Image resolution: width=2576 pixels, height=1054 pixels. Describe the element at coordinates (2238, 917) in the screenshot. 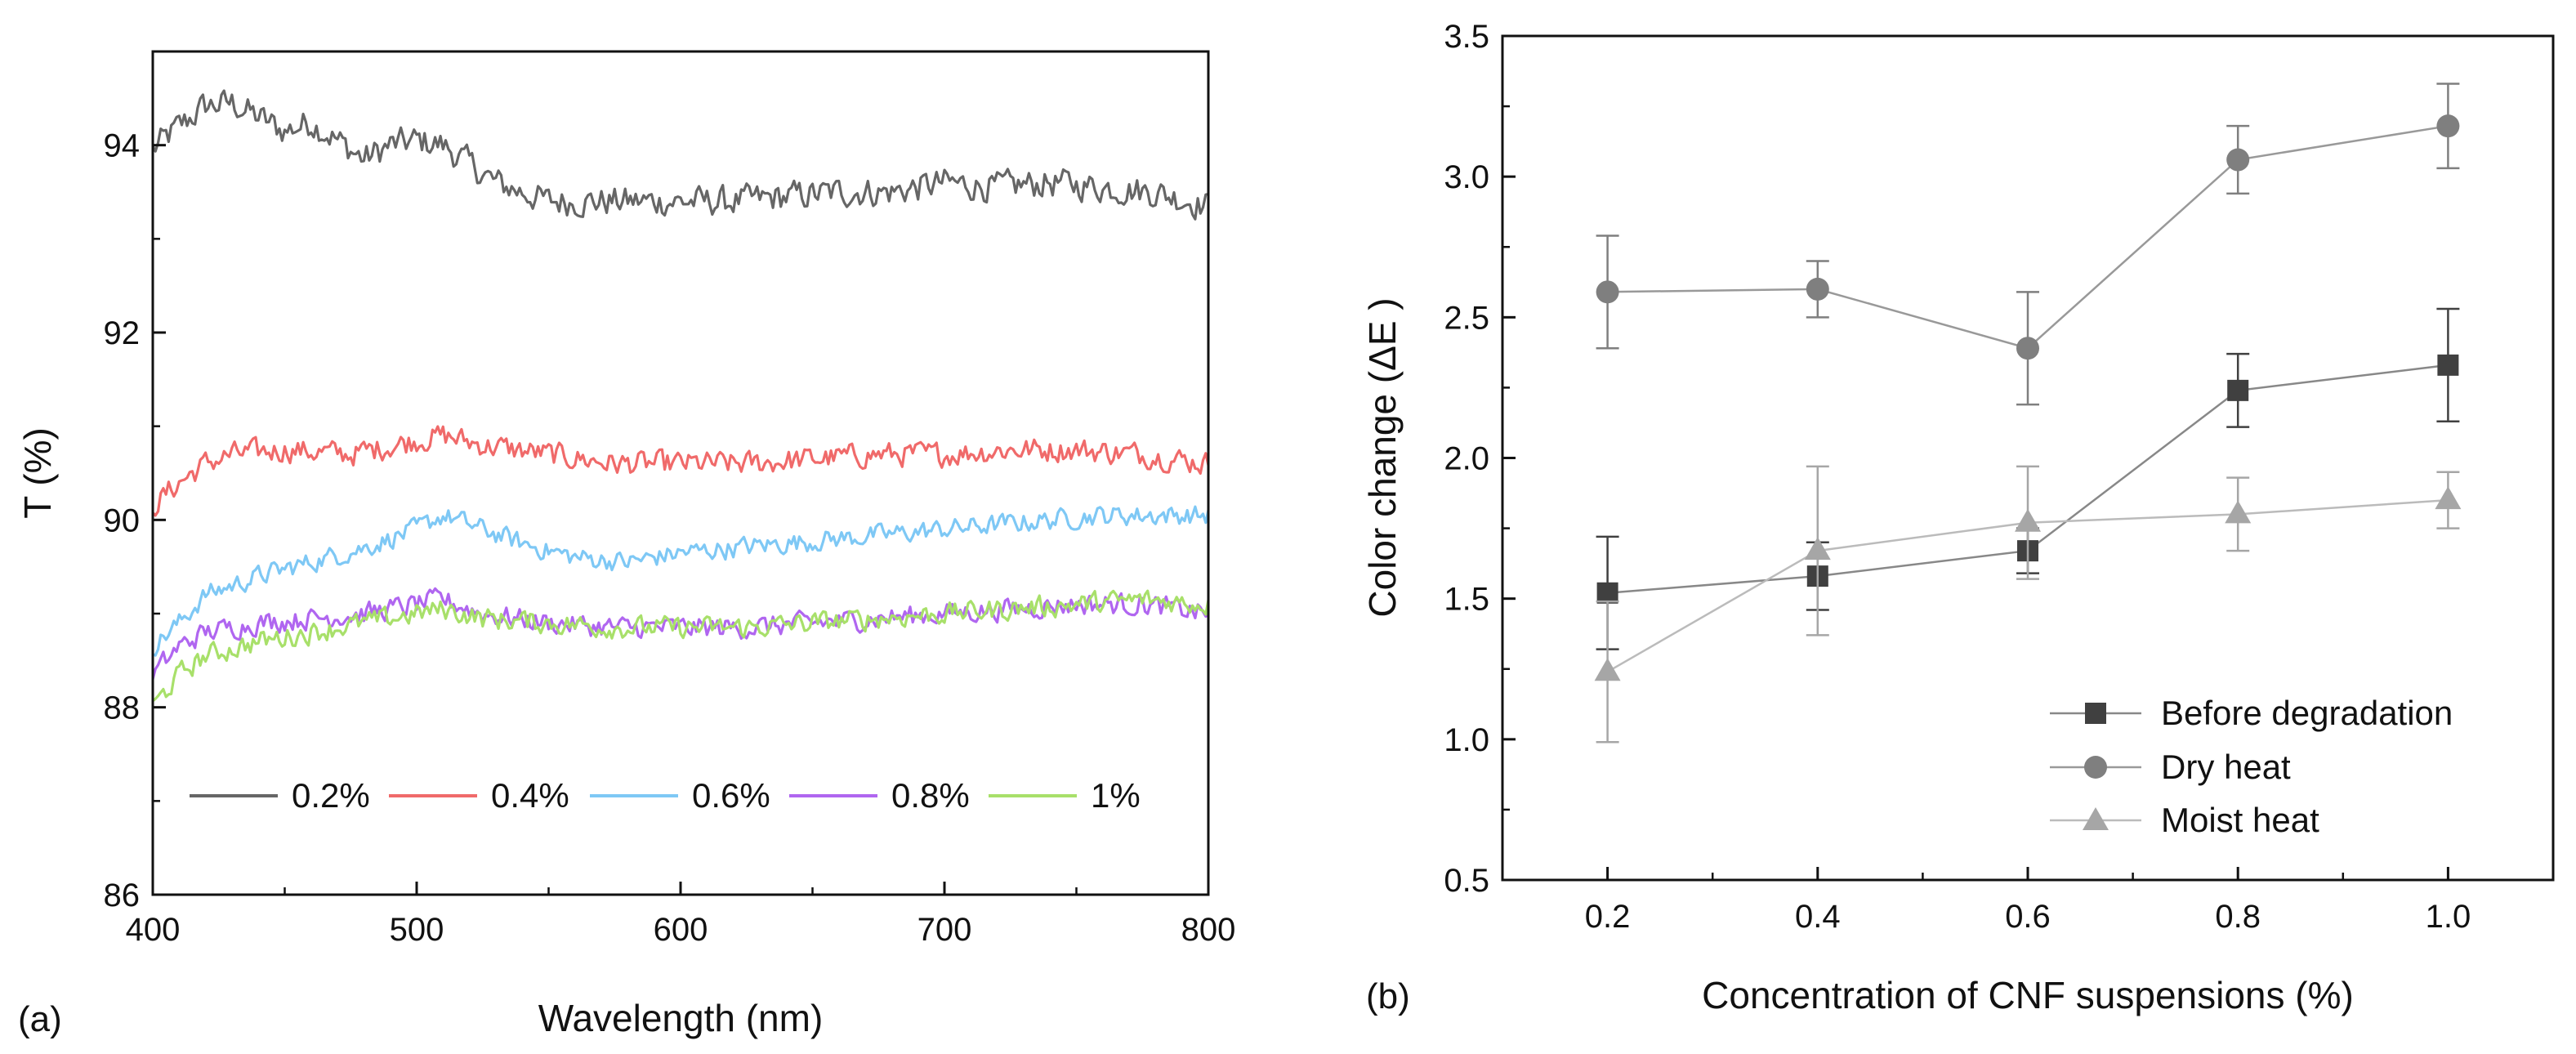

I see `panel-b-x-tick-label: 0.8` at that location.